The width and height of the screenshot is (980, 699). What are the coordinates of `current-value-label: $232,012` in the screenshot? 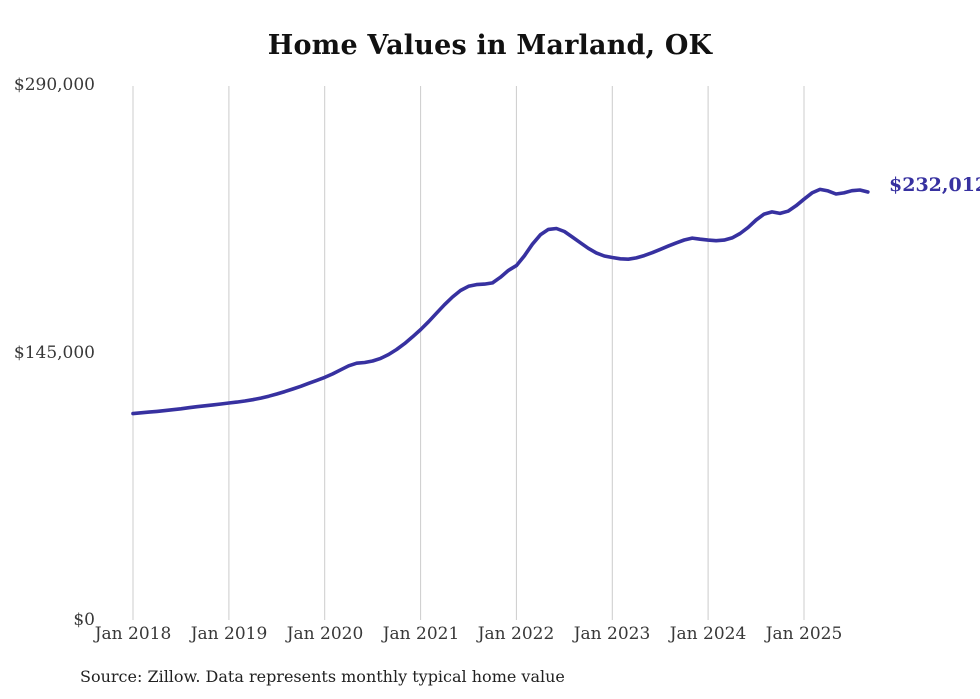 It's located at (934, 185).